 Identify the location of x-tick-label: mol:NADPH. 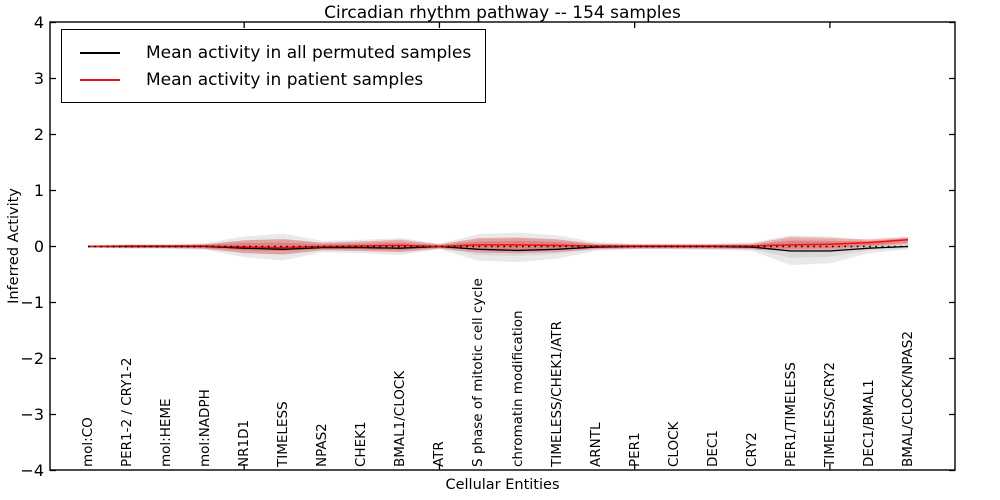
(205, 428).